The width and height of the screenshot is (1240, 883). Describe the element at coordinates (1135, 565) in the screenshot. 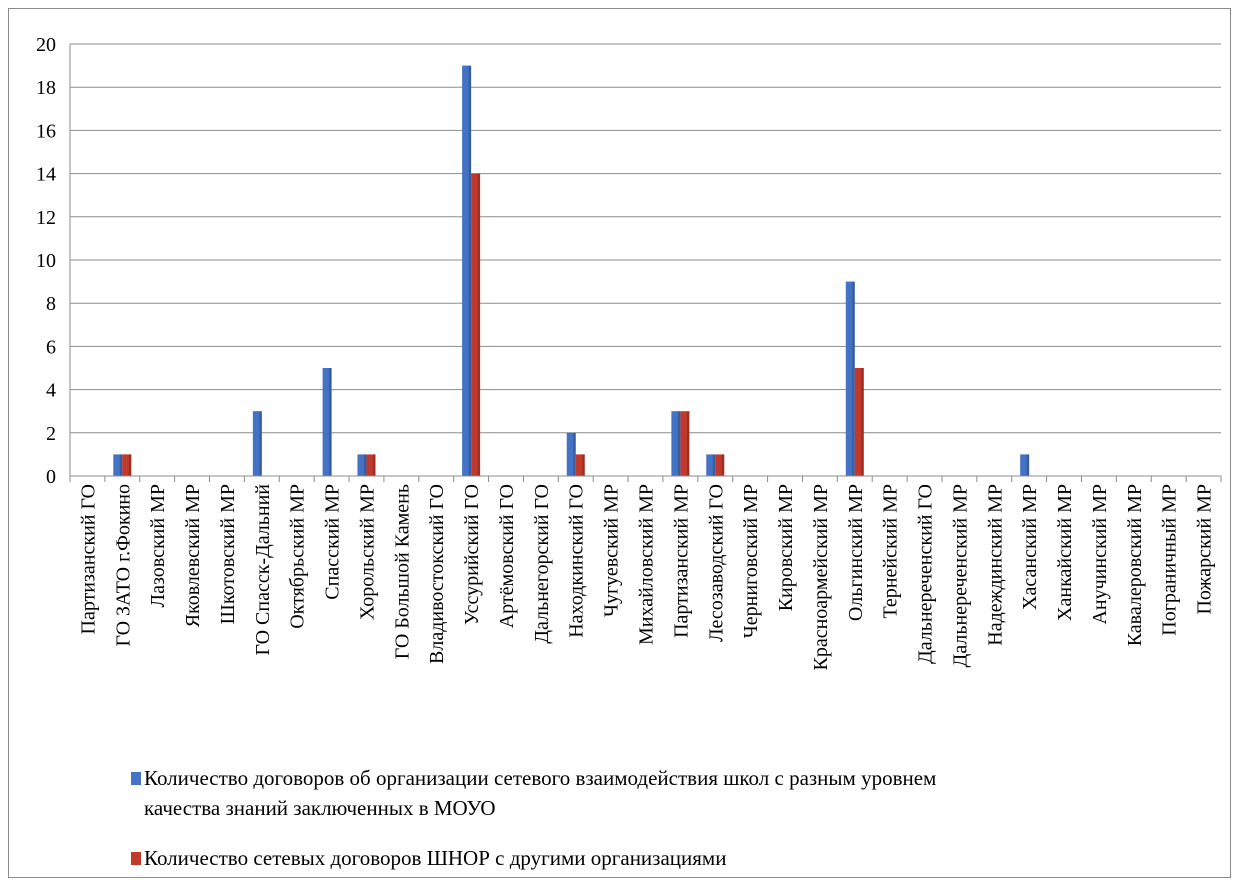

I see `x-category-label-30: Кавалеровский МР` at that location.